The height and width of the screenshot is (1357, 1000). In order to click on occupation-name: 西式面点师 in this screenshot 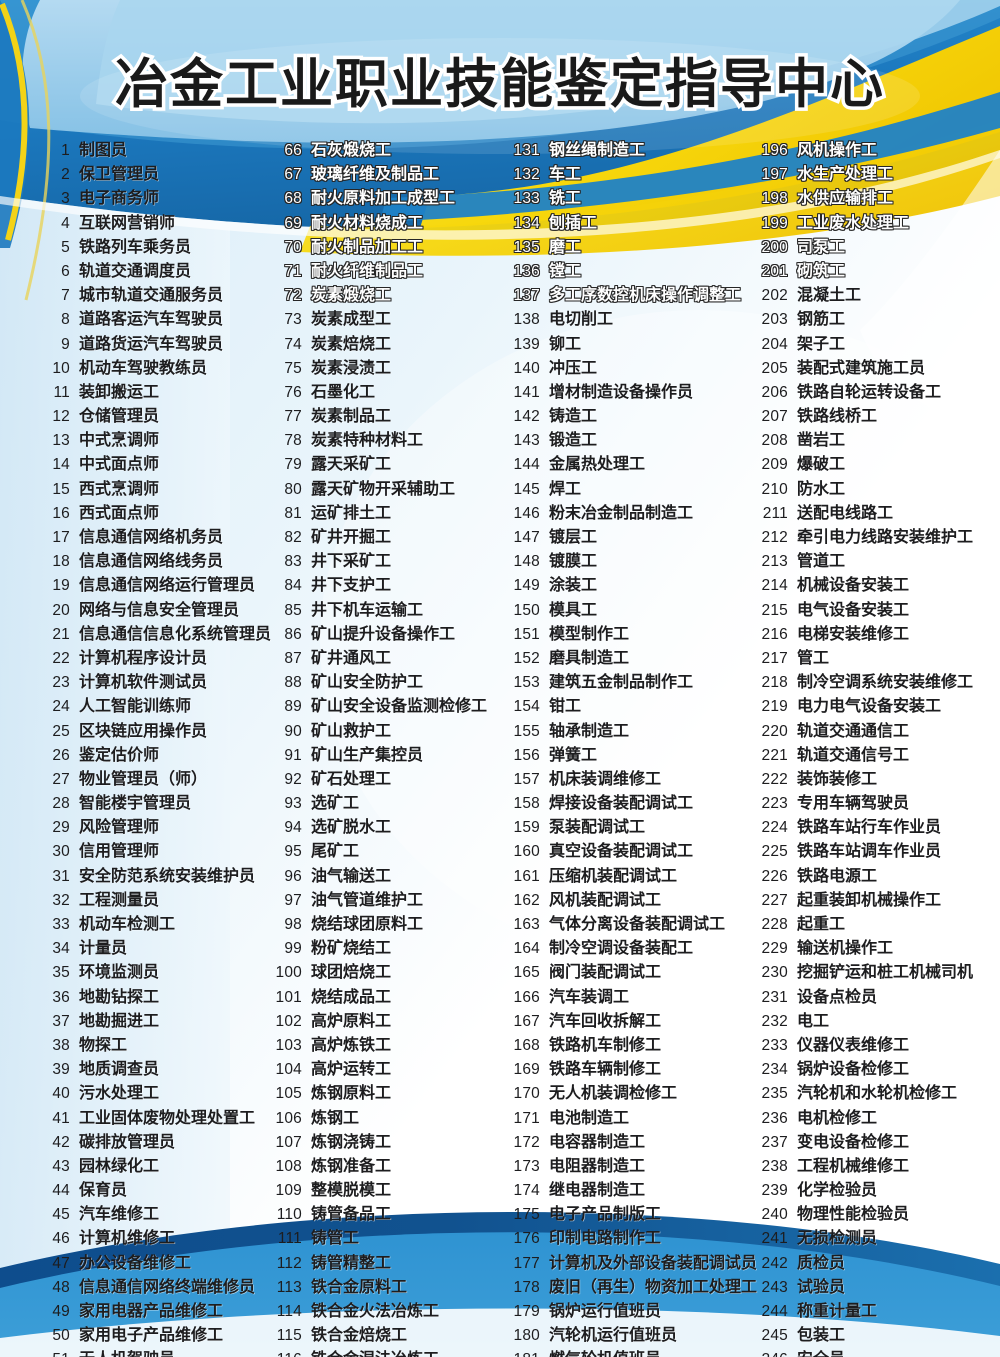, I will do `click(119, 512)`.